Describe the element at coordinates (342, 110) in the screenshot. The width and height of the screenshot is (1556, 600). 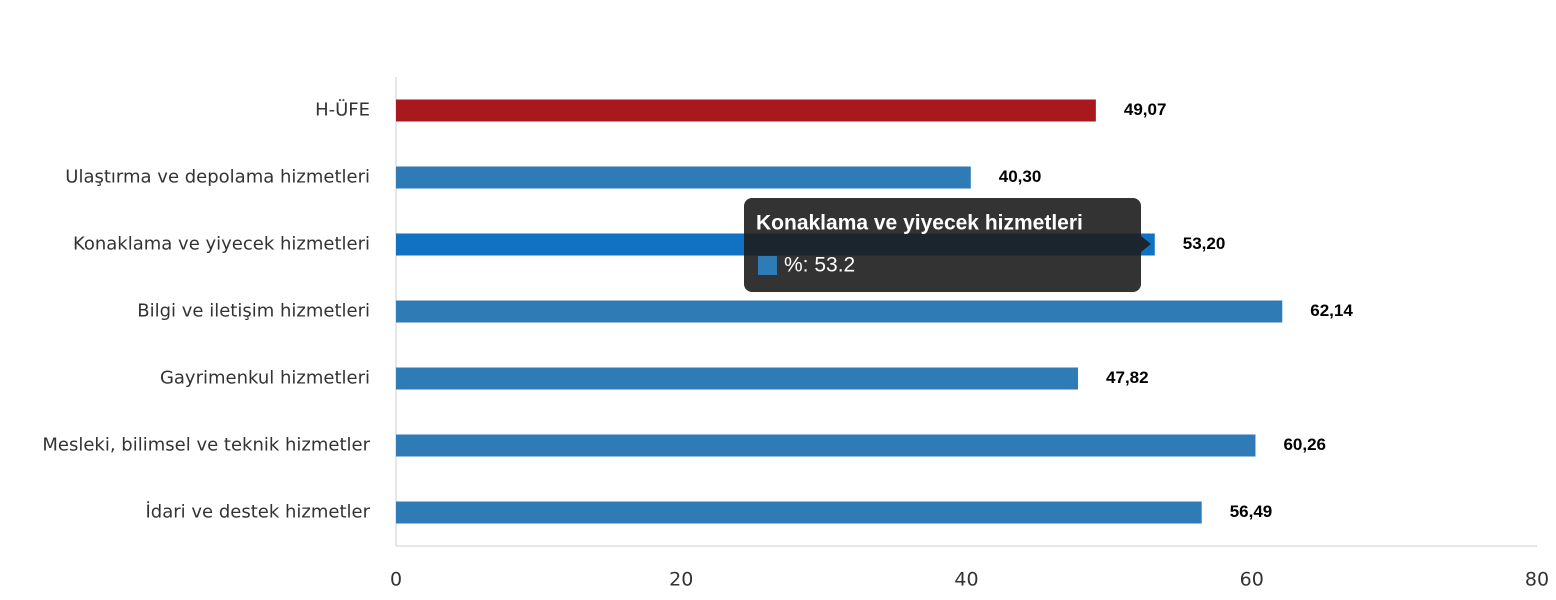
I see `y-tick-label: H-ÜFE` at that location.